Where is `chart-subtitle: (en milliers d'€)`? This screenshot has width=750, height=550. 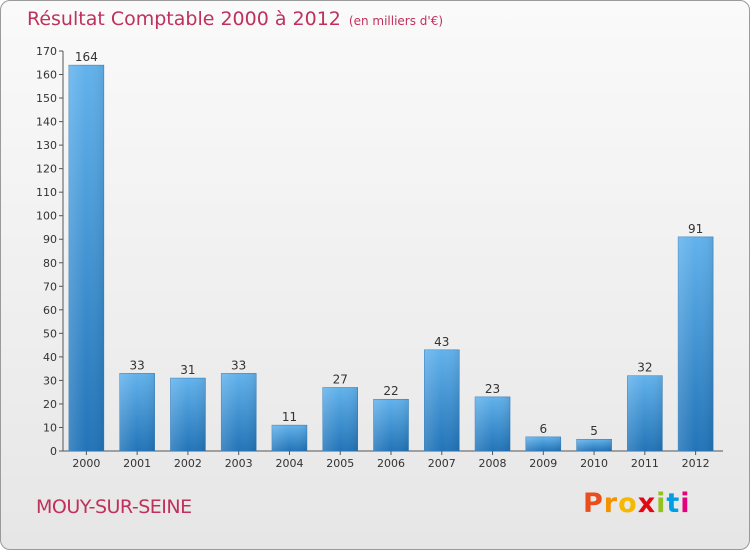
chart-subtitle: (en milliers d'€) is located at coordinates (396, 21).